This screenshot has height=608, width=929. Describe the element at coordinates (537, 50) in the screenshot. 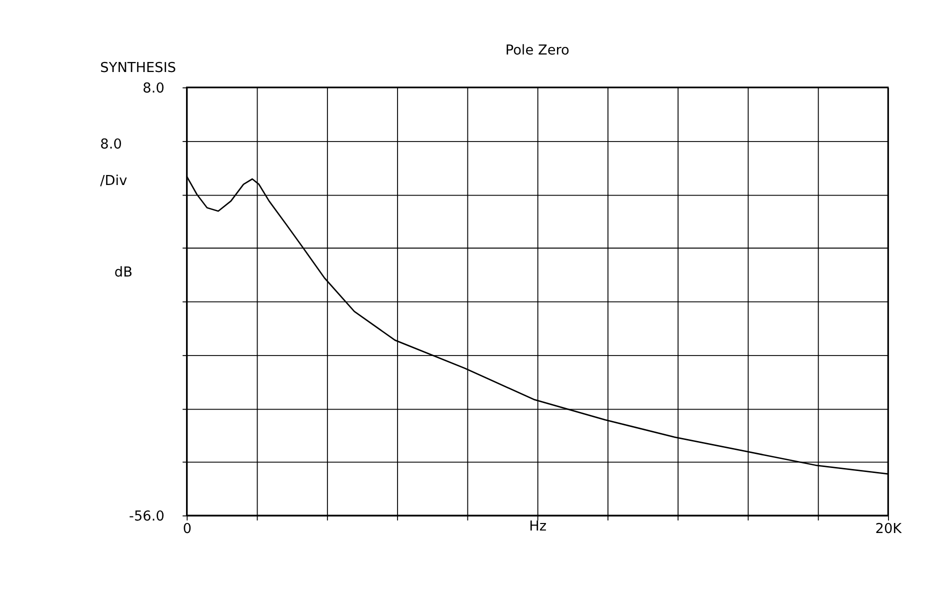

I see `chart-title: Pole Zero` at that location.